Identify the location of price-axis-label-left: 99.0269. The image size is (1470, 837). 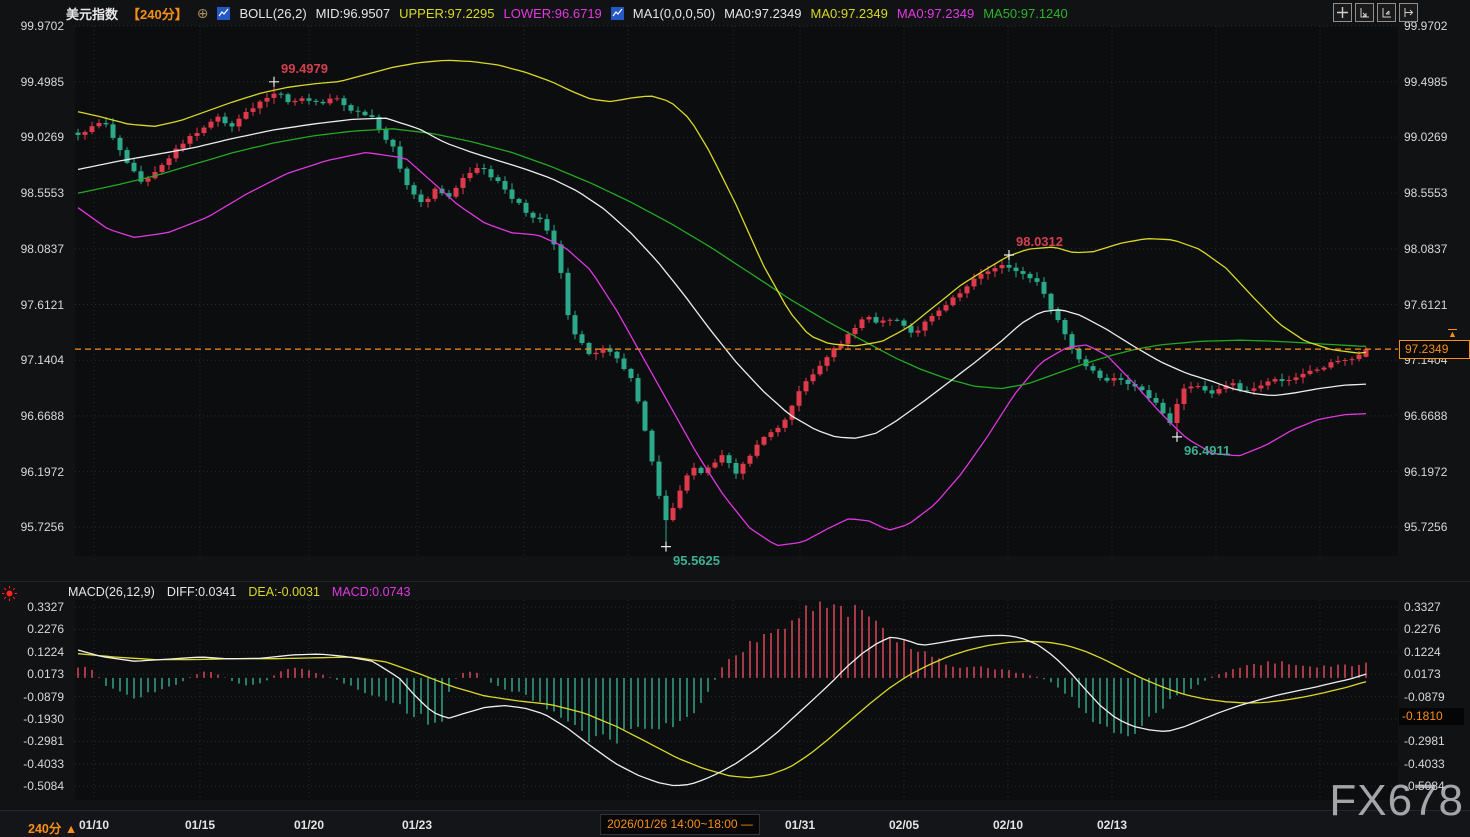
(42, 137).